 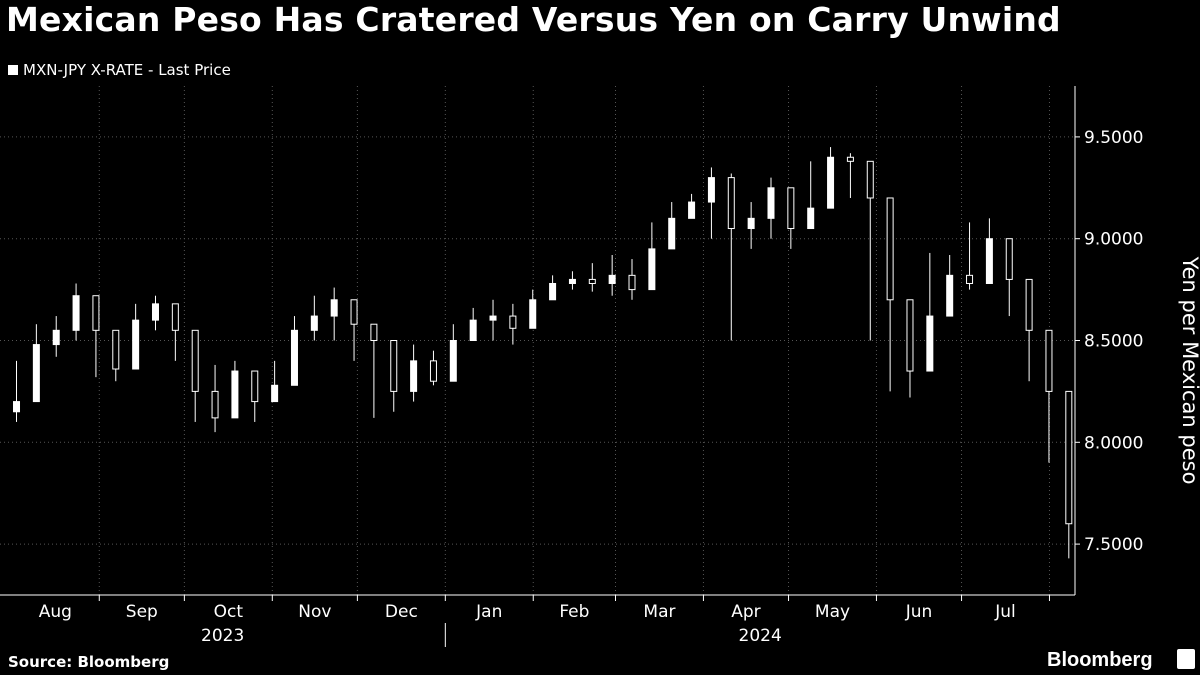 What do you see at coordinates (142, 612) in the screenshot?
I see `xtick-label: Sep` at bounding box center [142, 612].